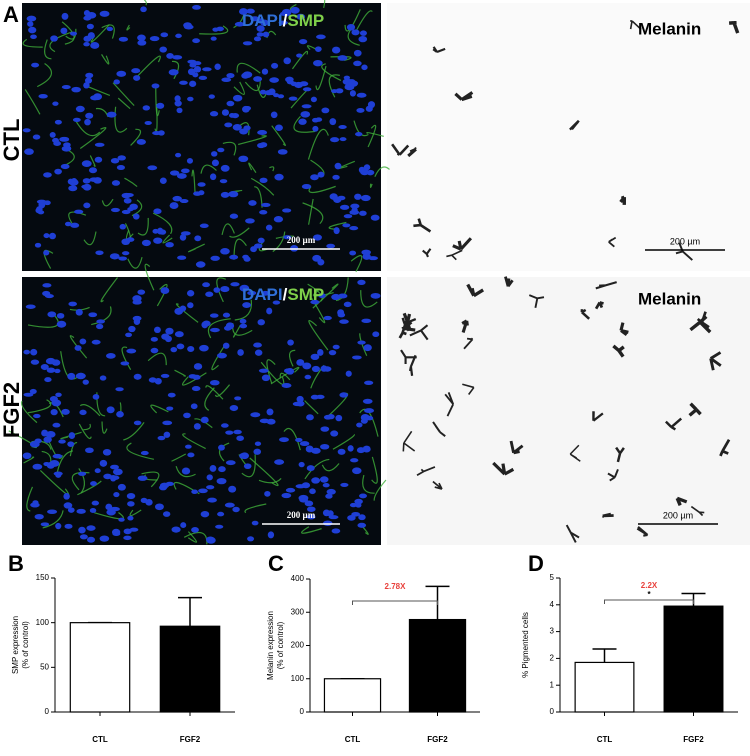 This screenshot has width=750, height=756. Describe the element at coordinates (15, 645) in the screenshot. I see `y-axis-label: SMP expression` at that location.